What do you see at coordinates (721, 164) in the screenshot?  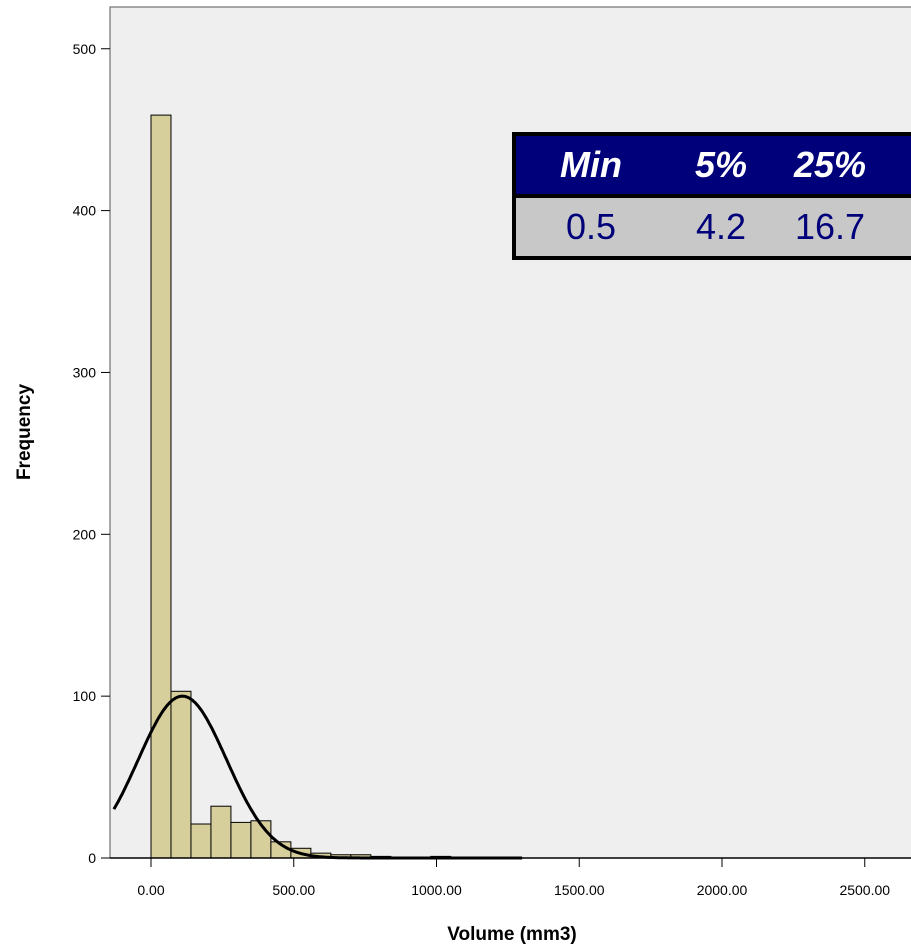 I see `stats-header-p5: 5%` at bounding box center [721, 164].